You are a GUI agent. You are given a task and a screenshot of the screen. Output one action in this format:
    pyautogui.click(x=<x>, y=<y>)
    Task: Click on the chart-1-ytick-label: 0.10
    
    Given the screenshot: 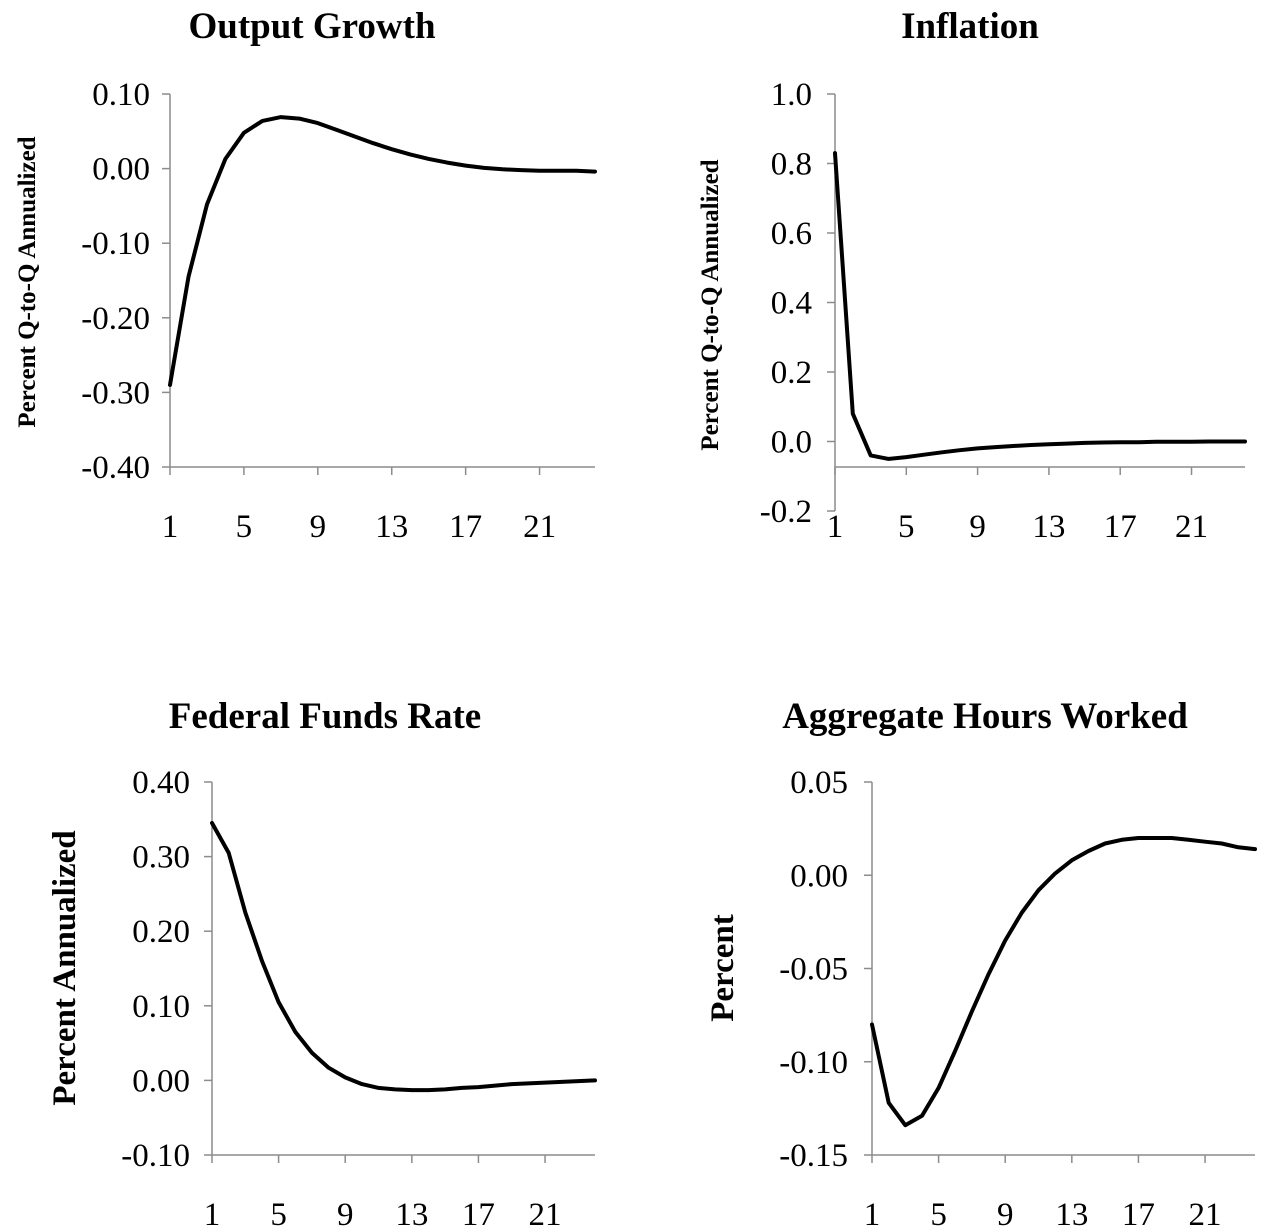 What is the action you would take?
    pyautogui.click(x=121, y=95)
    